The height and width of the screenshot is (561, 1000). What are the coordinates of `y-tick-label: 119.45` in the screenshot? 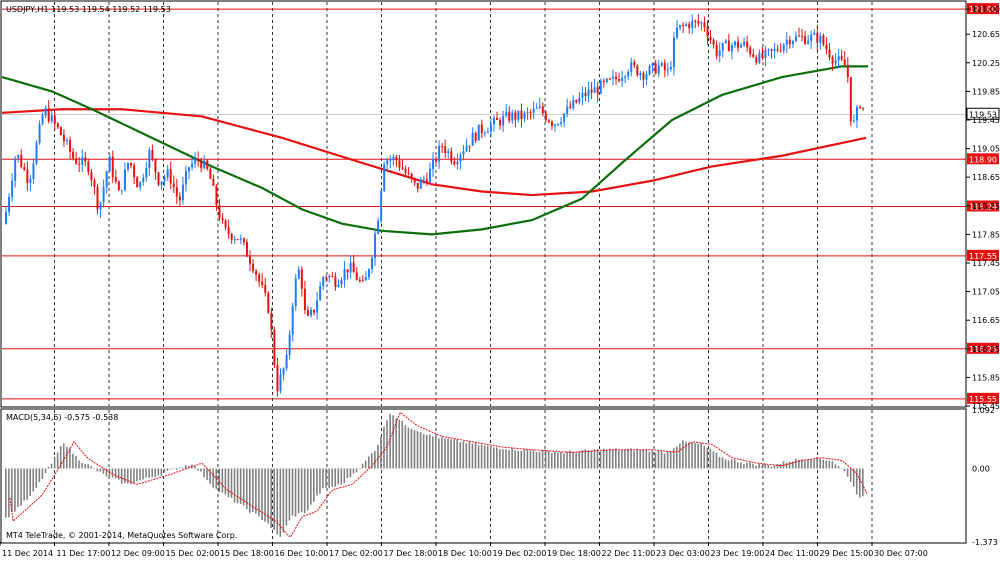 It's located at (986, 120).